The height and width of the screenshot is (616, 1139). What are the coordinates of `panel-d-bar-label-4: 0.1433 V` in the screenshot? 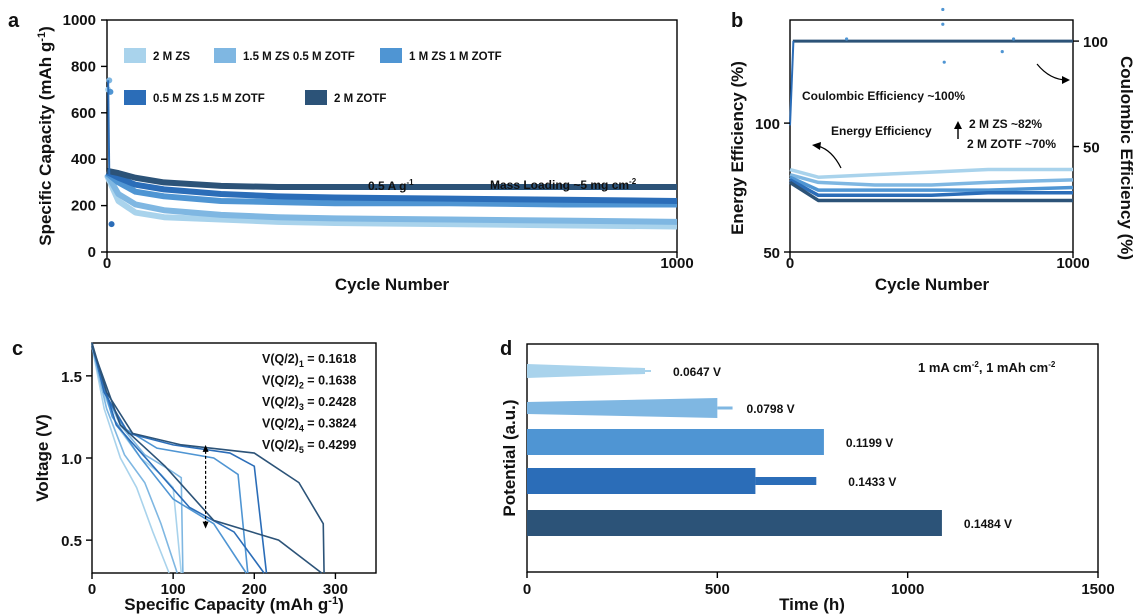 It's located at (872, 482).